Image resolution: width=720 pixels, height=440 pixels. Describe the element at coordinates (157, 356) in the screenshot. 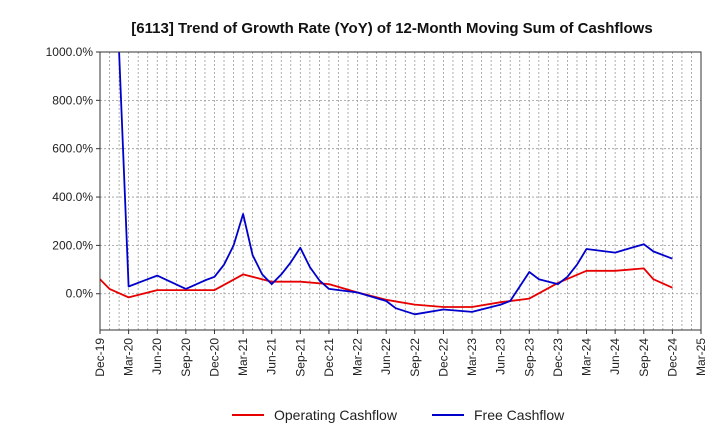

I see `x-tick-label: Jun-20` at that location.